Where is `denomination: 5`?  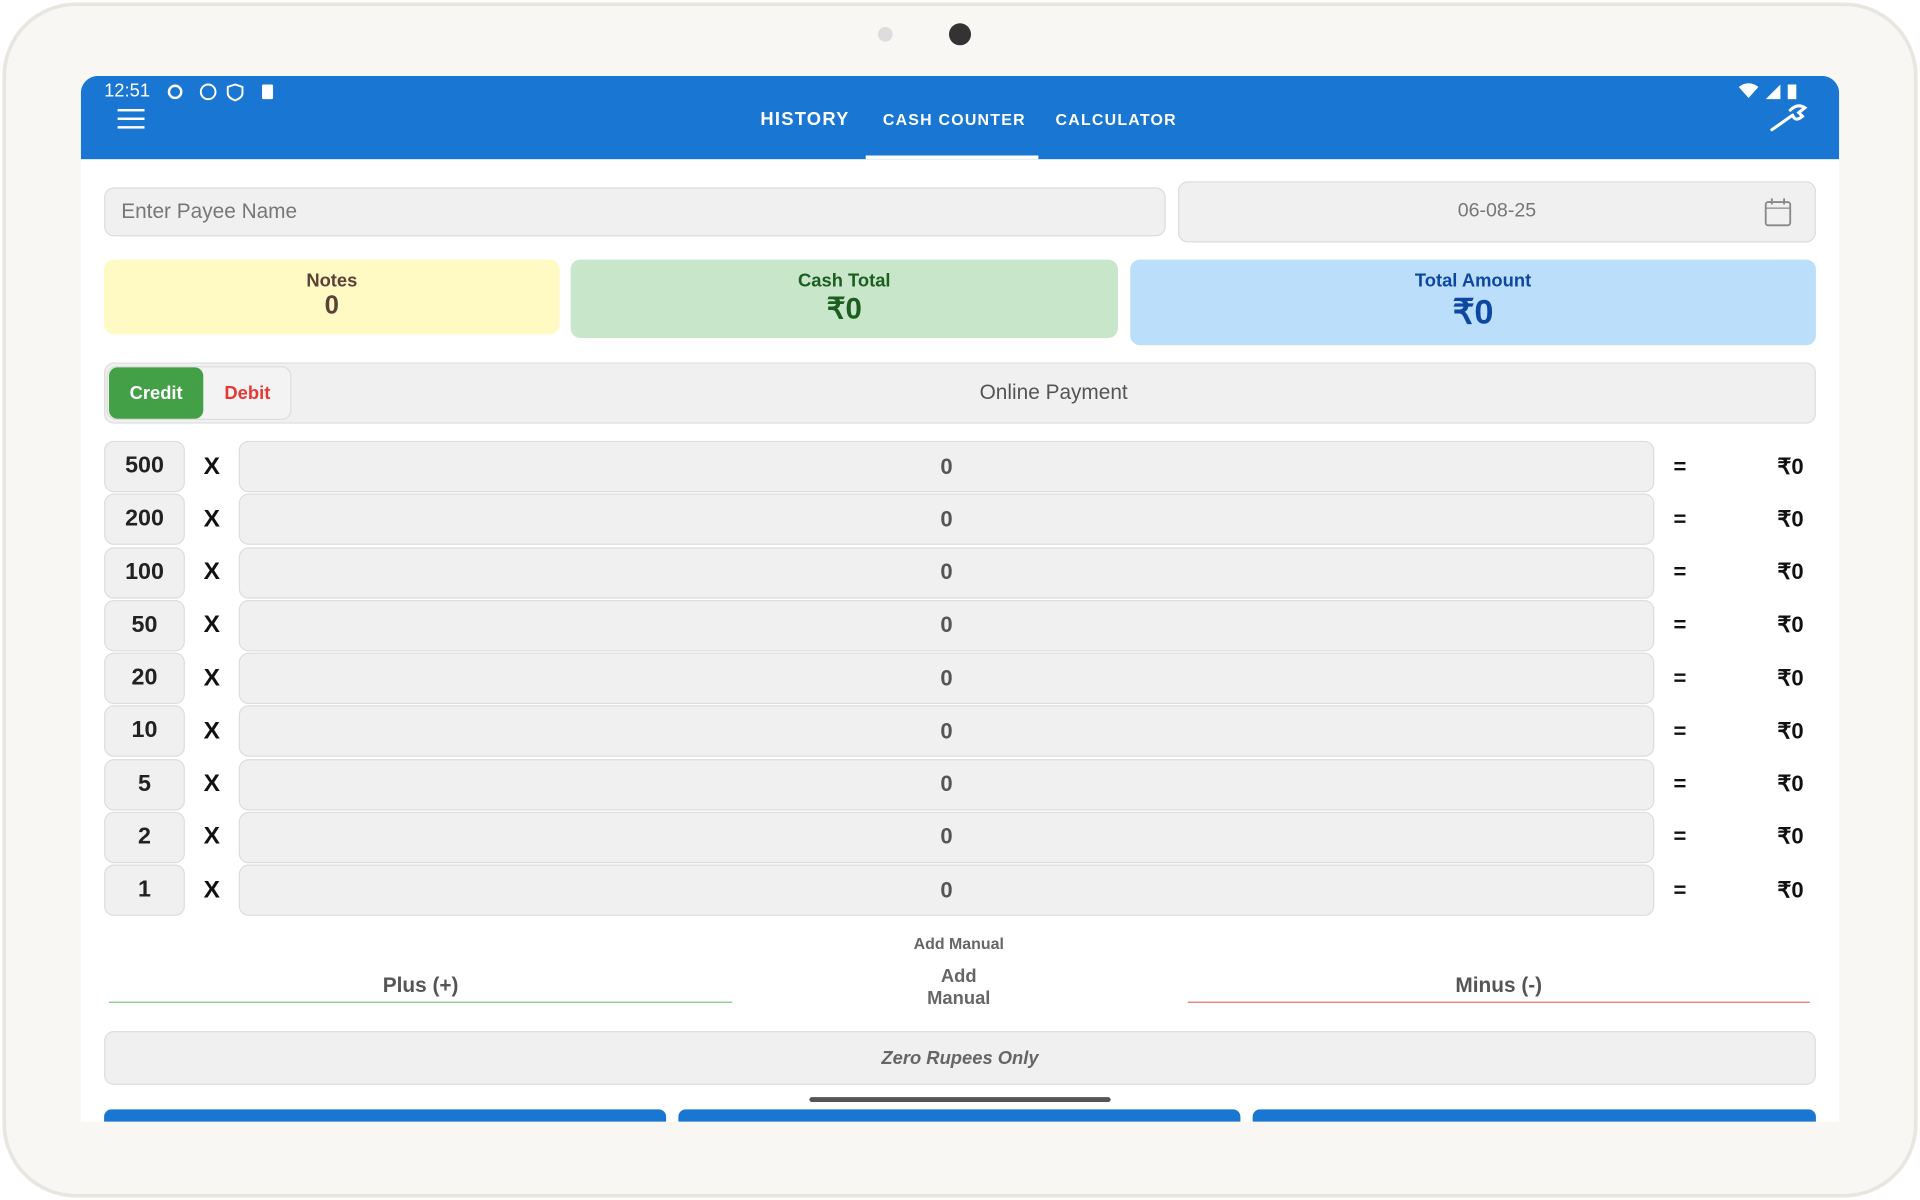 denomination: 5 is located at coordinates (144, 784).